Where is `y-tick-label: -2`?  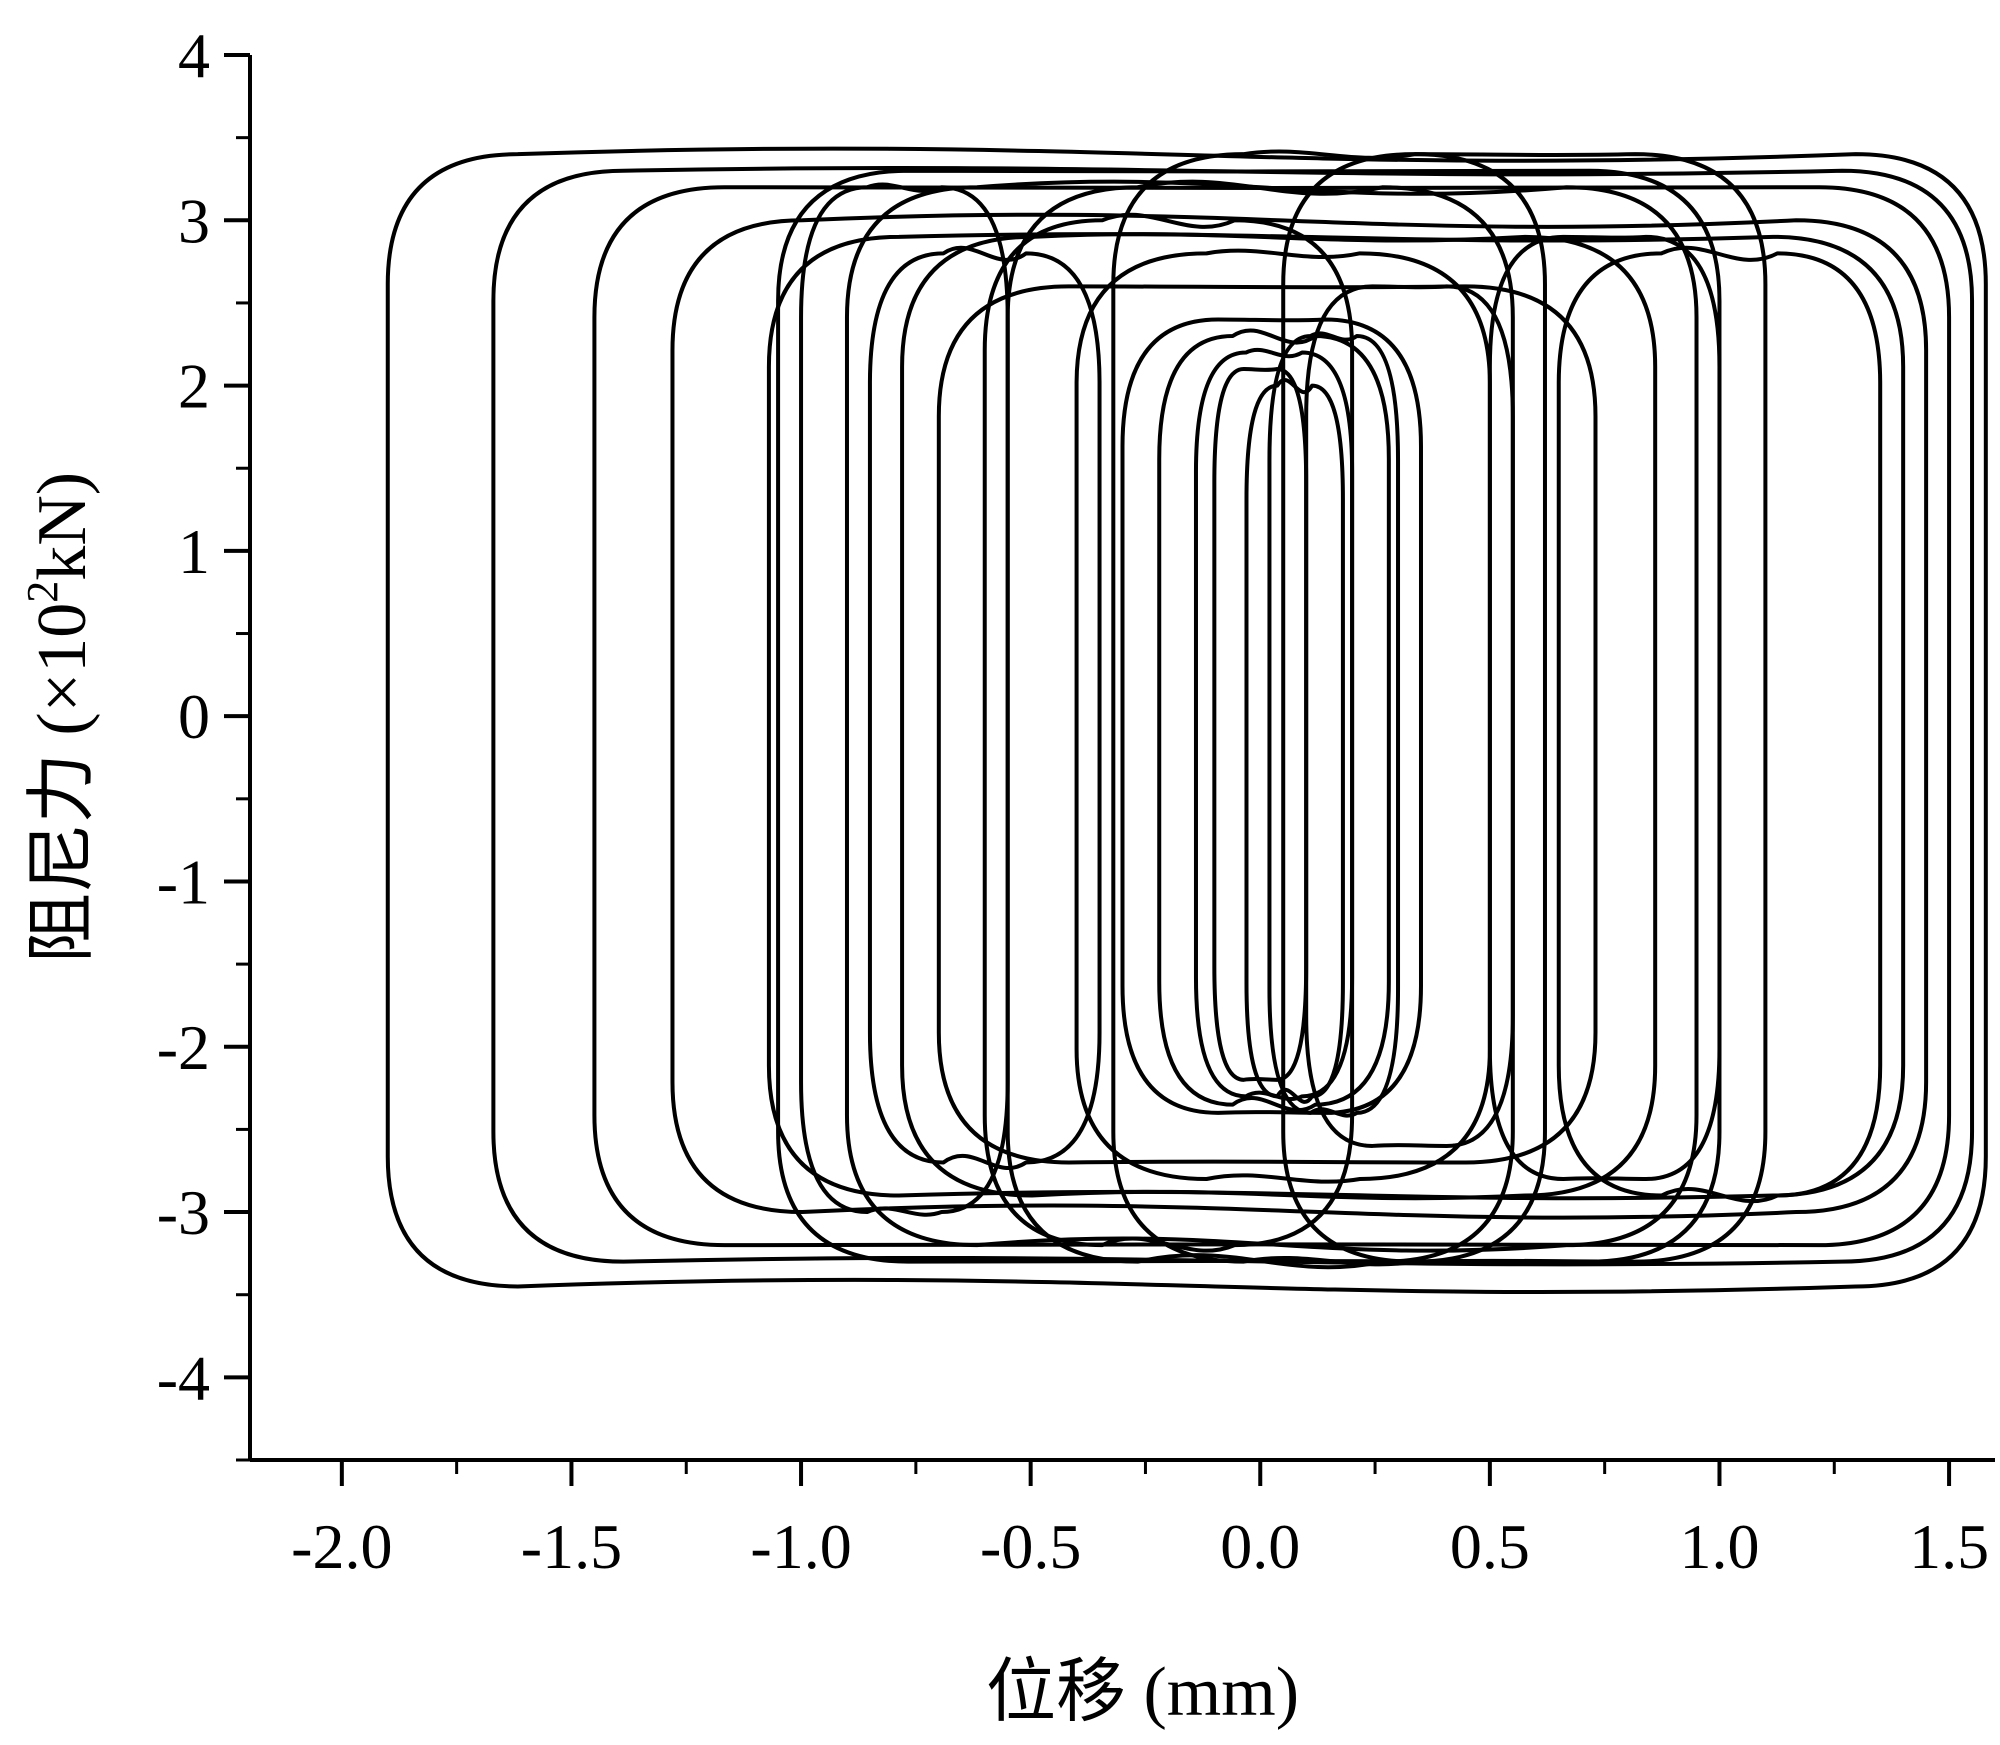 y-tick-label: -2 is located at coordinates (183, 1047).